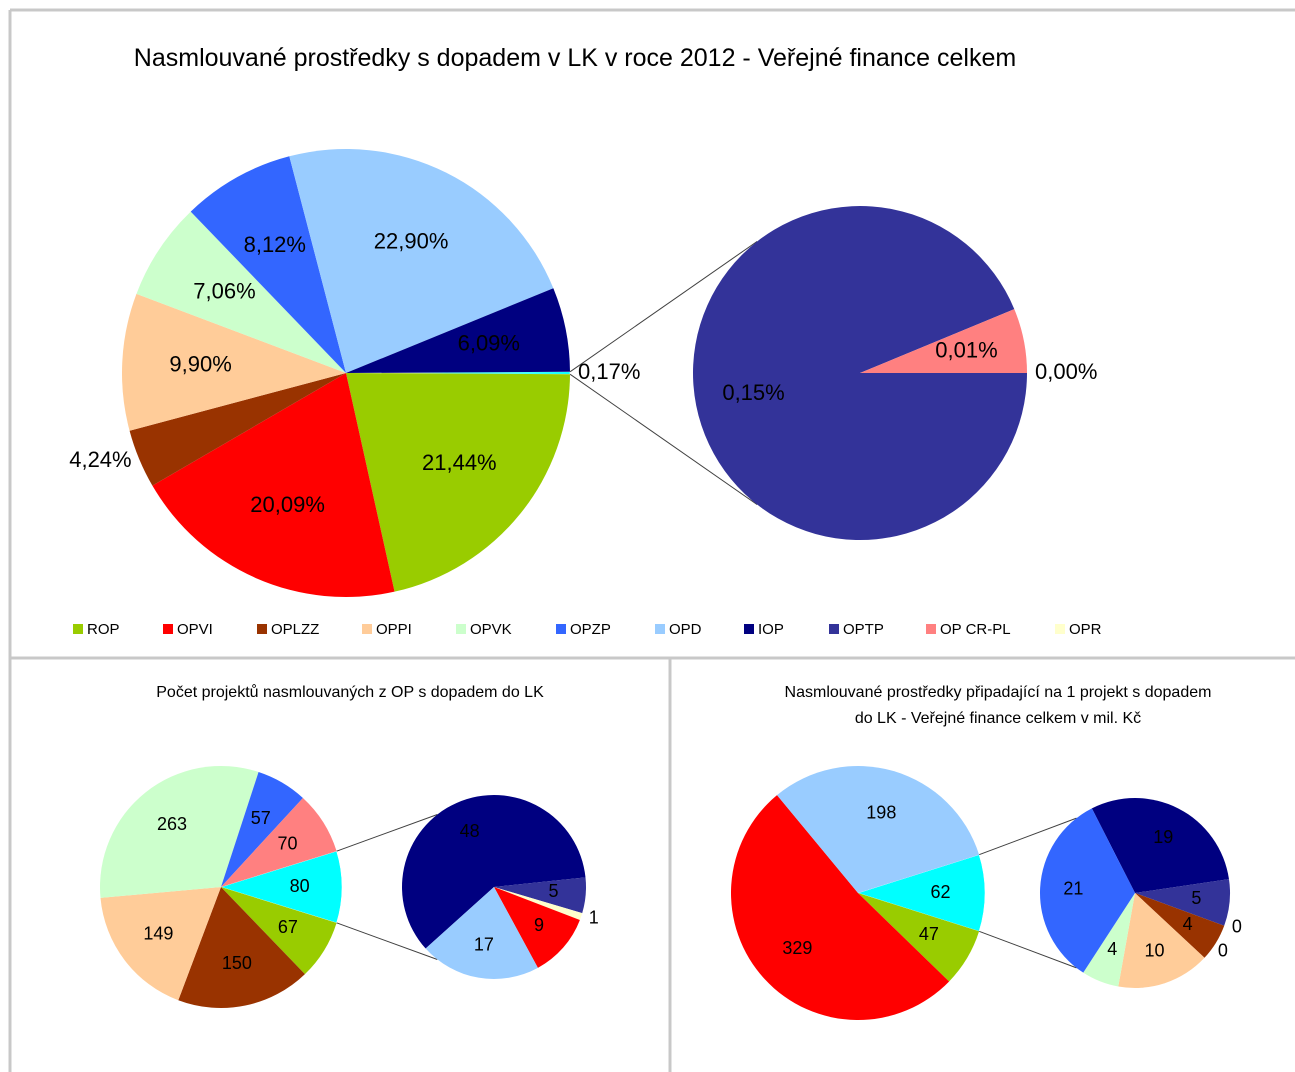 Image resolution: width=1295 pixels, height=1072 pixels. Describe the element at coordinates (200, 363) in the screenshot. I see `data-label: 9,90%` at that location.